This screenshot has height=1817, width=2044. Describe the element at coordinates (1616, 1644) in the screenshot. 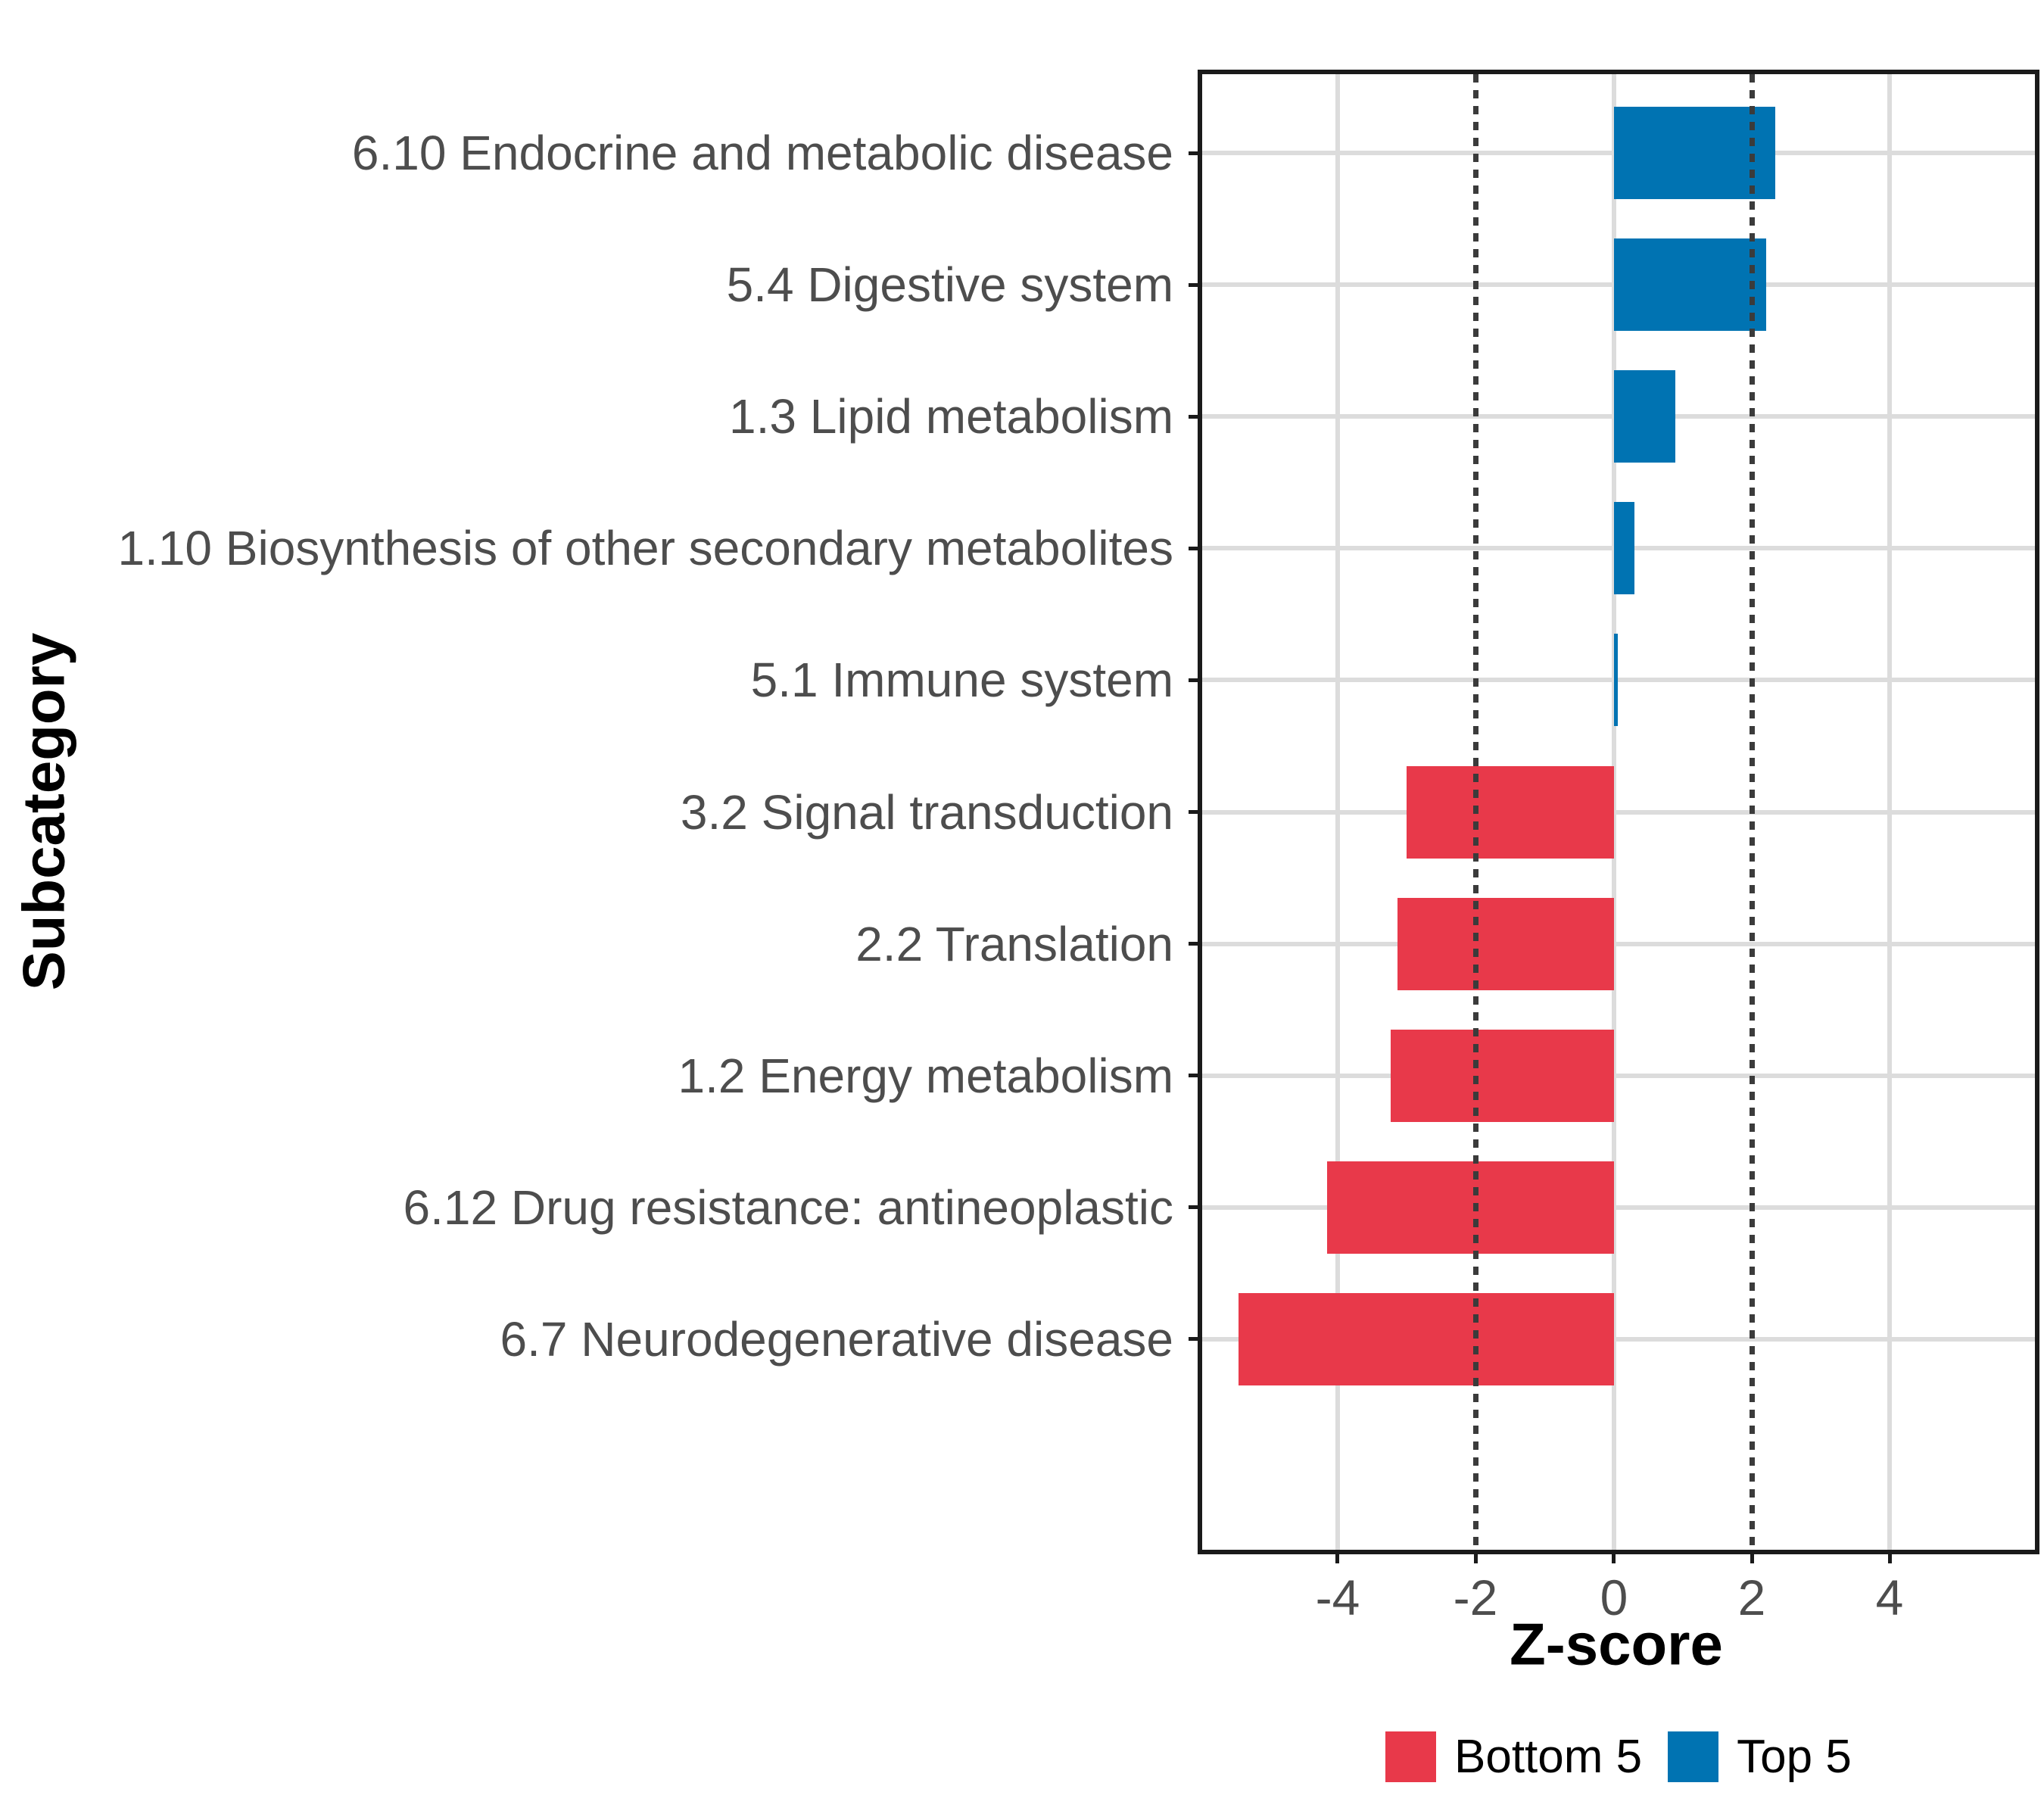

I see `x-axis-title: Z-score` at that location.